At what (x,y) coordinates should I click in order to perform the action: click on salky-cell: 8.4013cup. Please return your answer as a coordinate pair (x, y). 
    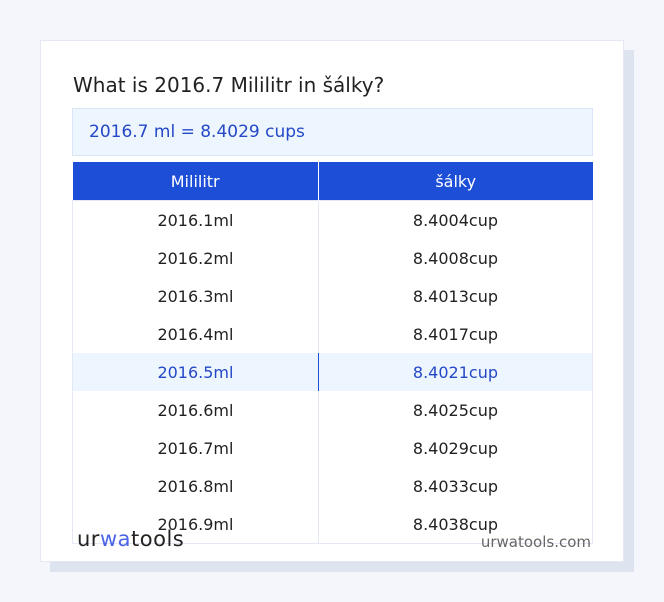
    Looking at the image, I should click on (455, 296).